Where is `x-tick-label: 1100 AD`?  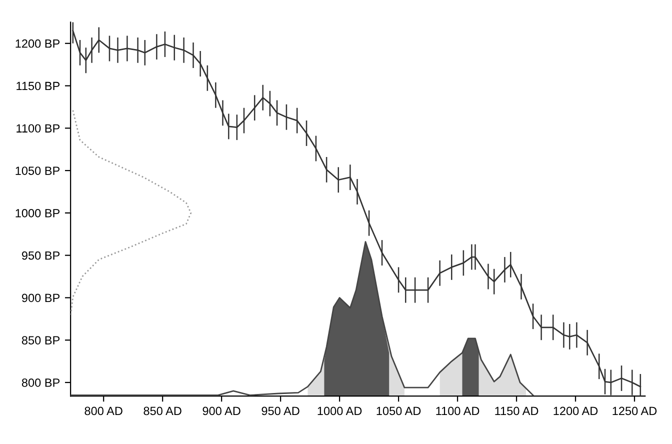 x-tick-label: 1100 AD is located at coordinates (458, 411).